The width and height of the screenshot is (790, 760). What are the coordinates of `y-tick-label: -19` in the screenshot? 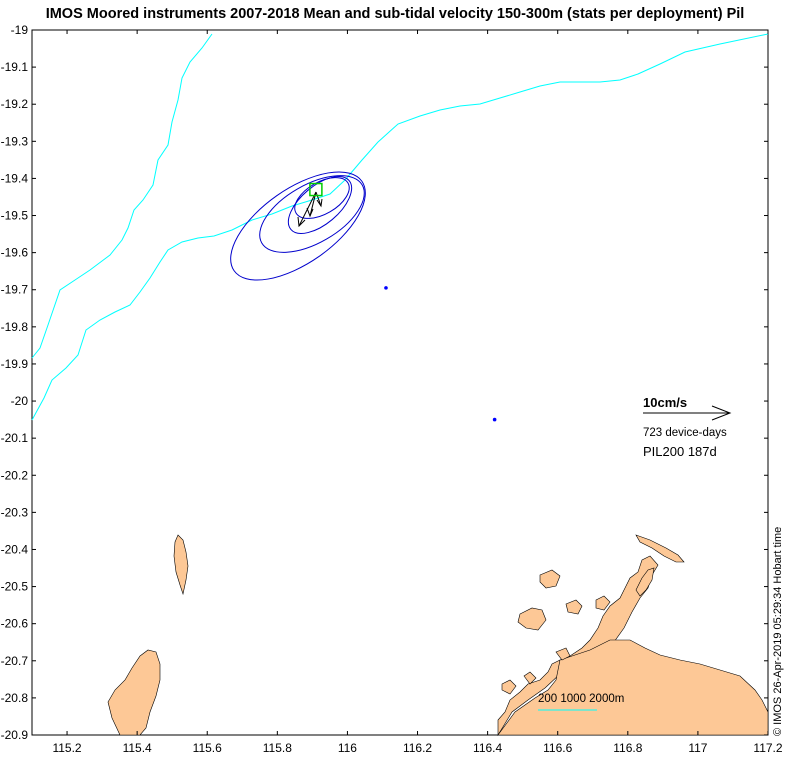 It's located at (20, 30).